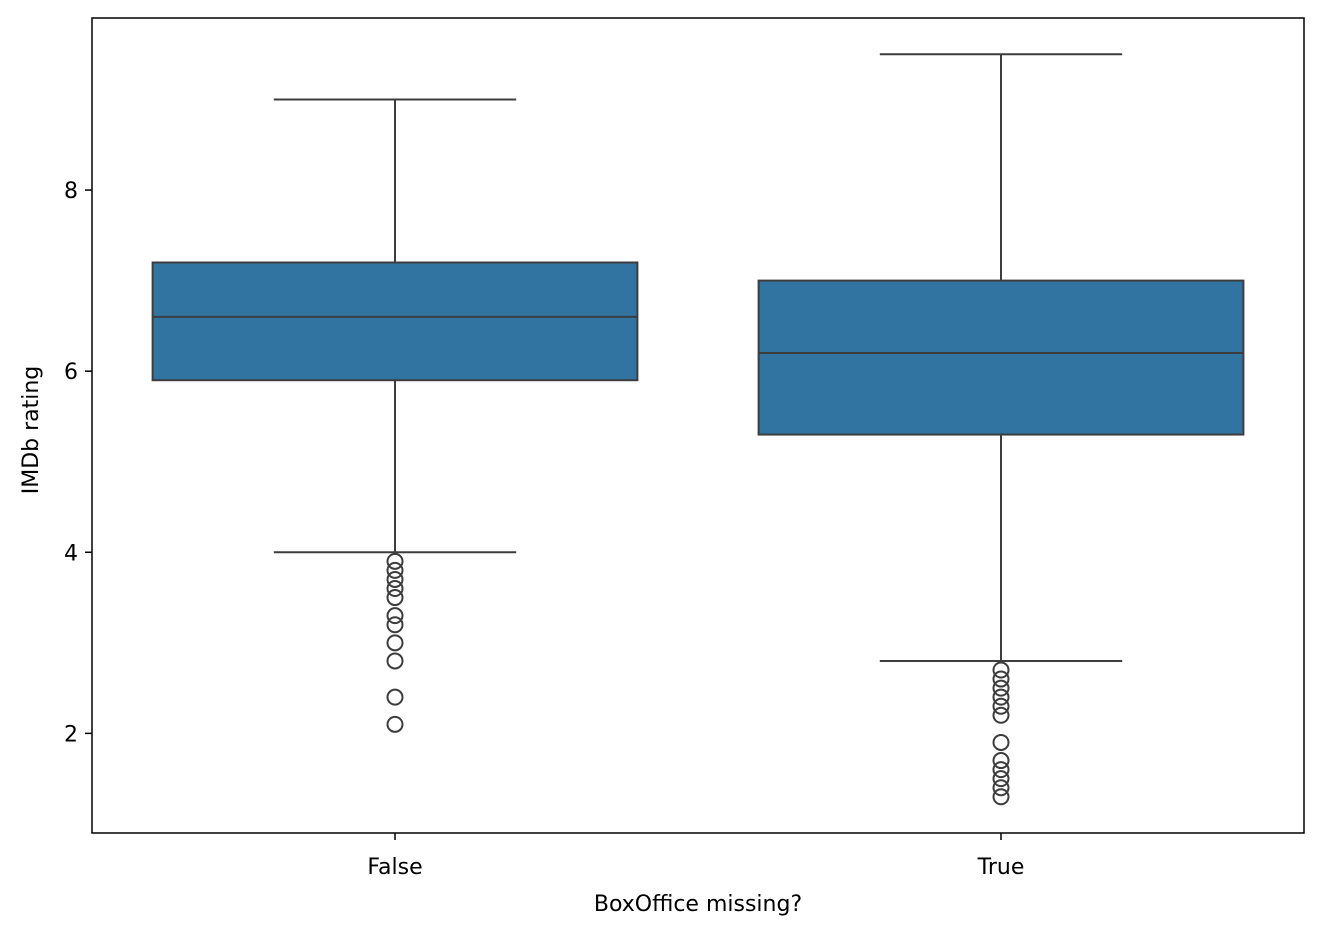 This screenshot has height=940, width=1322. Describe the element at coordinates (71, 191) in the screenshot. I see `y-tick-label: 8` at that location.